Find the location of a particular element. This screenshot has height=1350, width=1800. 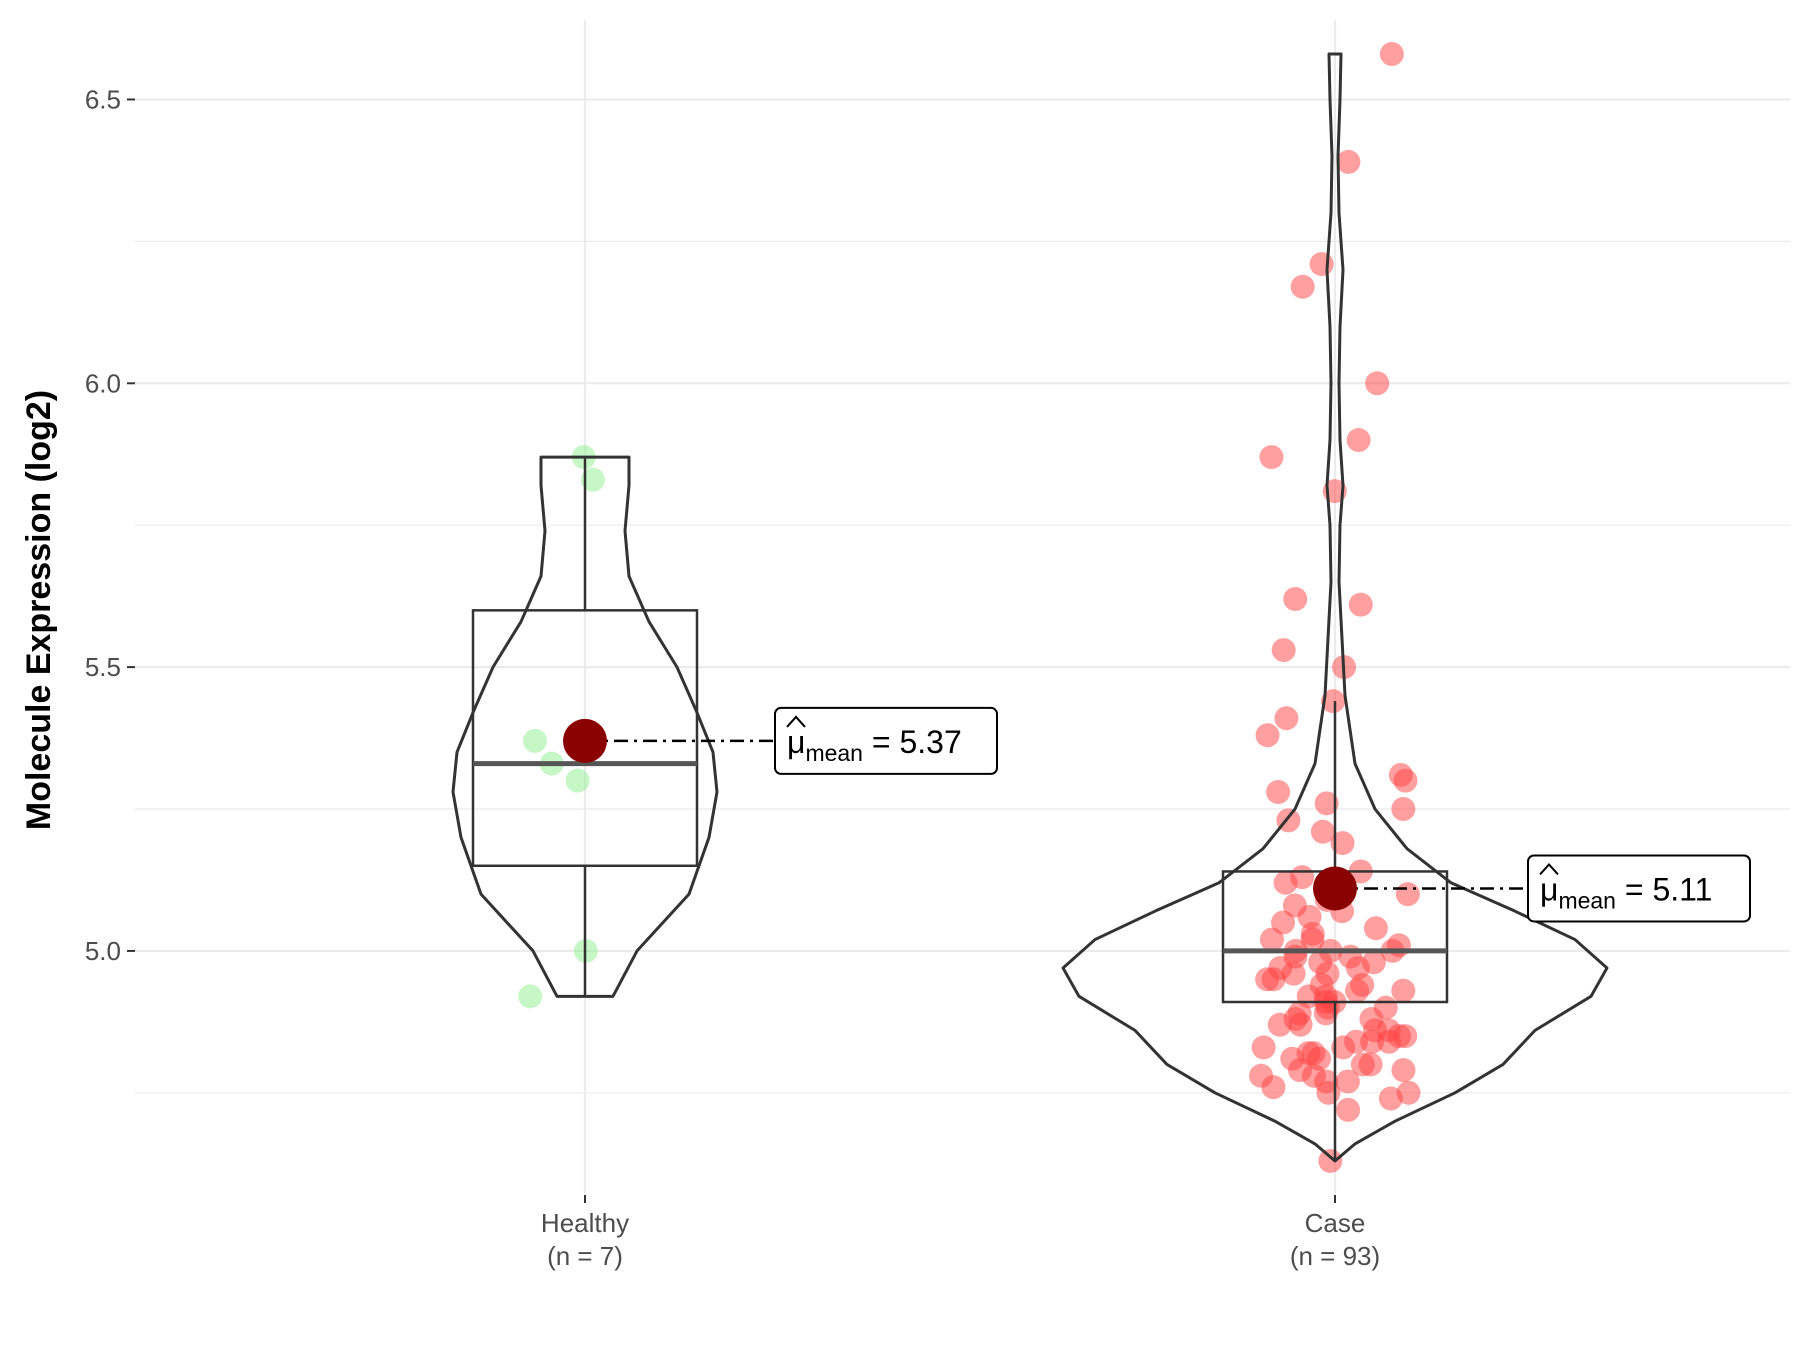

x-tick-label: Case is located at coordinates (1335, 1223).